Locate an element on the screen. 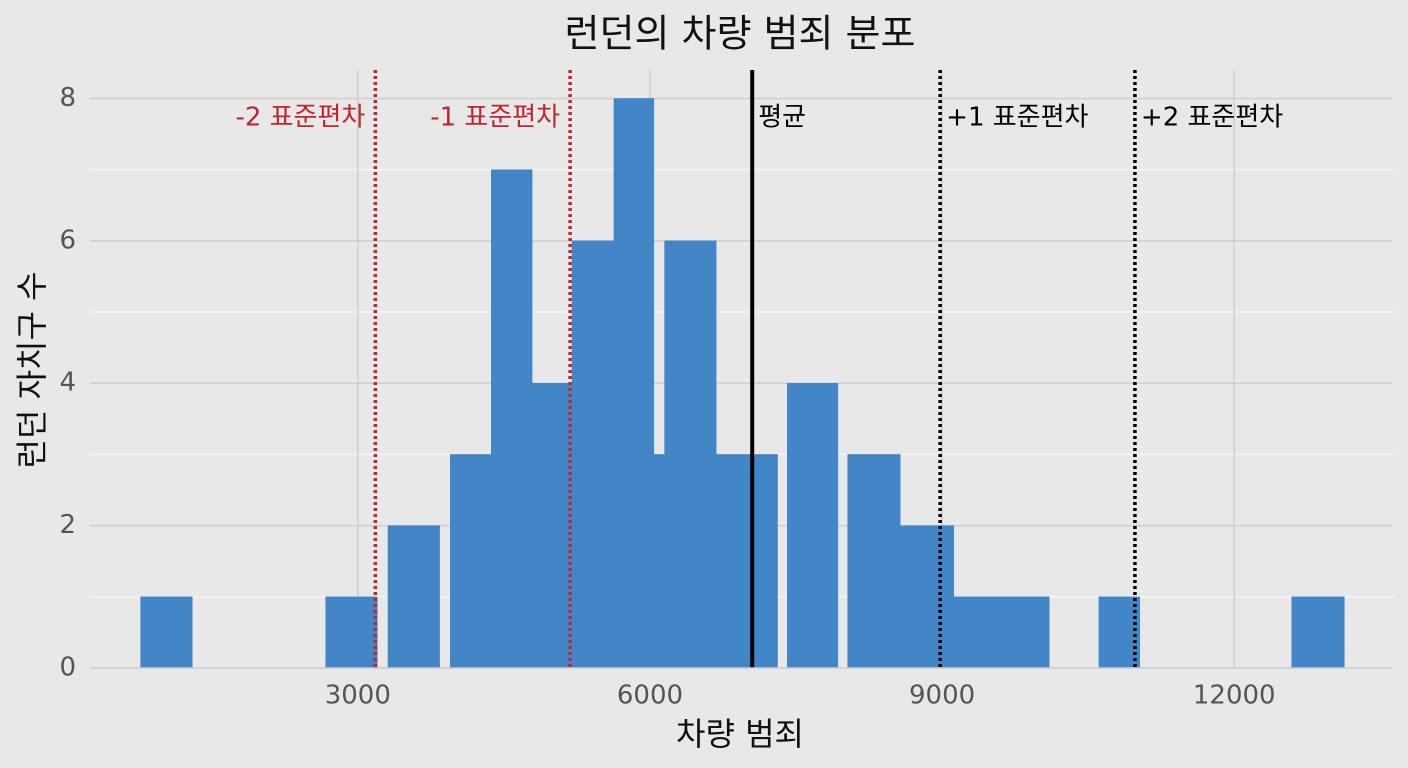 This screenshot has height=768, width=1408. chart-title: 런던의 차량 범죄 분포 is located at coordinates (740, 34).